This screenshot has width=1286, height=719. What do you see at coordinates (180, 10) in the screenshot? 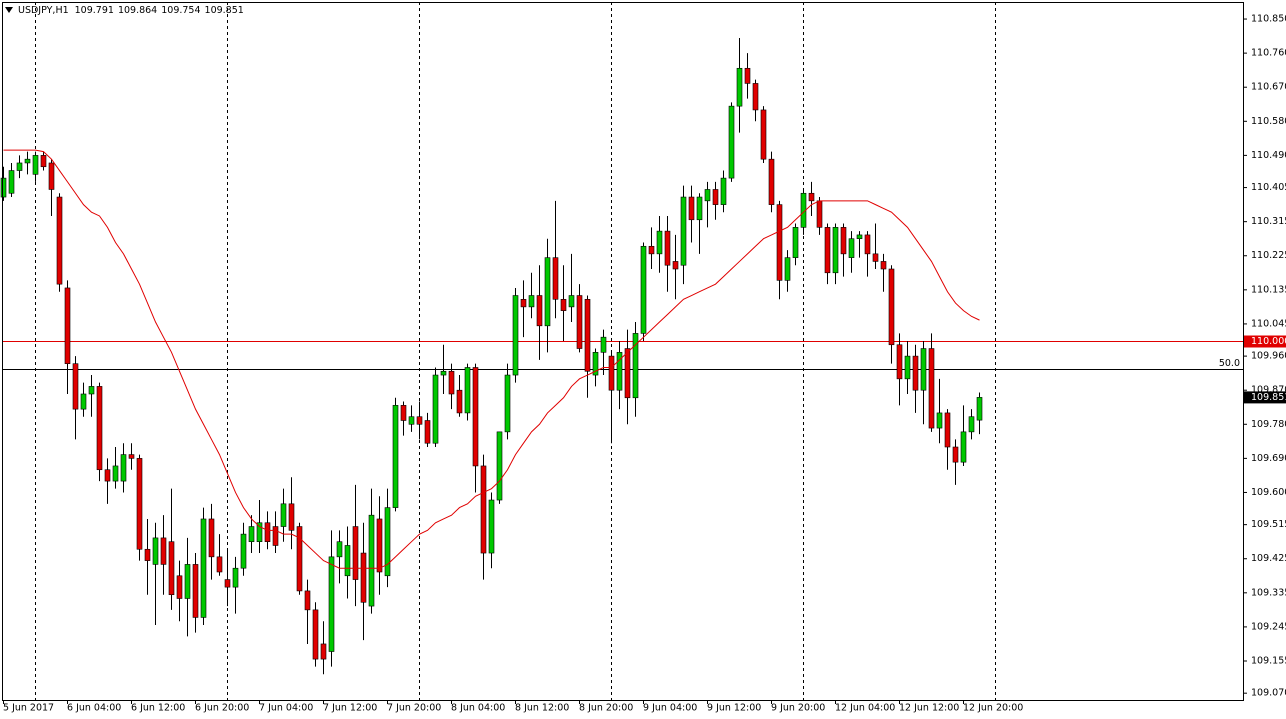
I see `low-value: 109.754` at bounding box center [180, 10].